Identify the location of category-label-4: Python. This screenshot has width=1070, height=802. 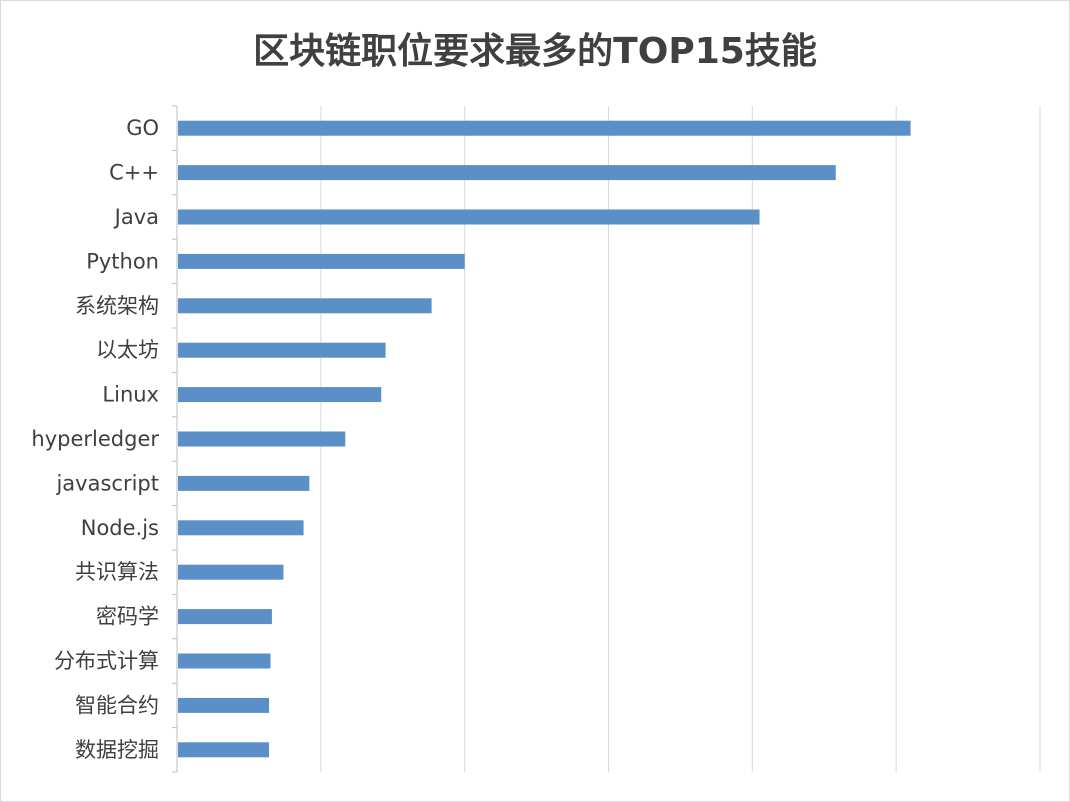
(122, 261).